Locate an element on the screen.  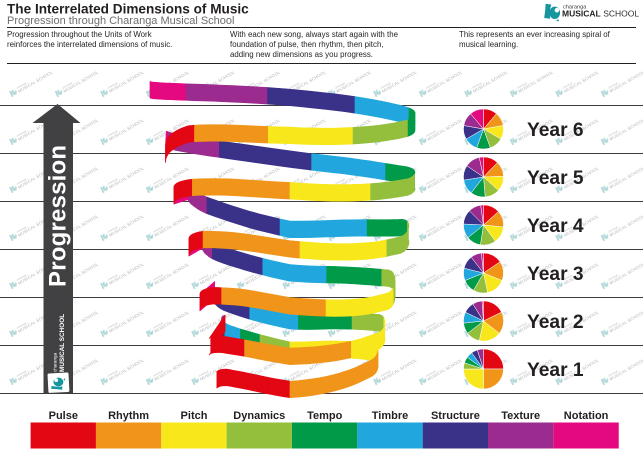
svg-text: musical learning. is located at coordinates (488, 44).